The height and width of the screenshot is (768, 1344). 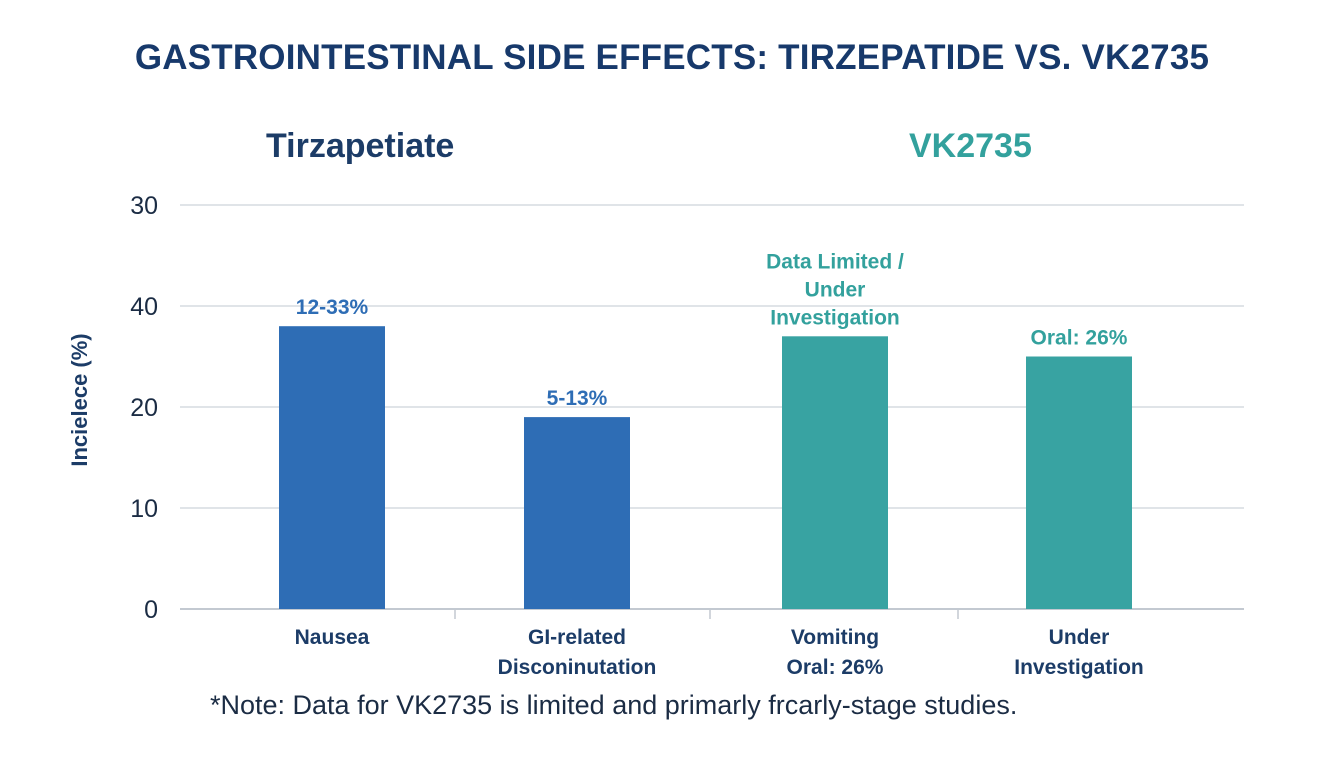 What do you see at coordinates (835, 261) in the screenshot?
I see `data-label: Data Limited /` at bounding box center [835, 261].